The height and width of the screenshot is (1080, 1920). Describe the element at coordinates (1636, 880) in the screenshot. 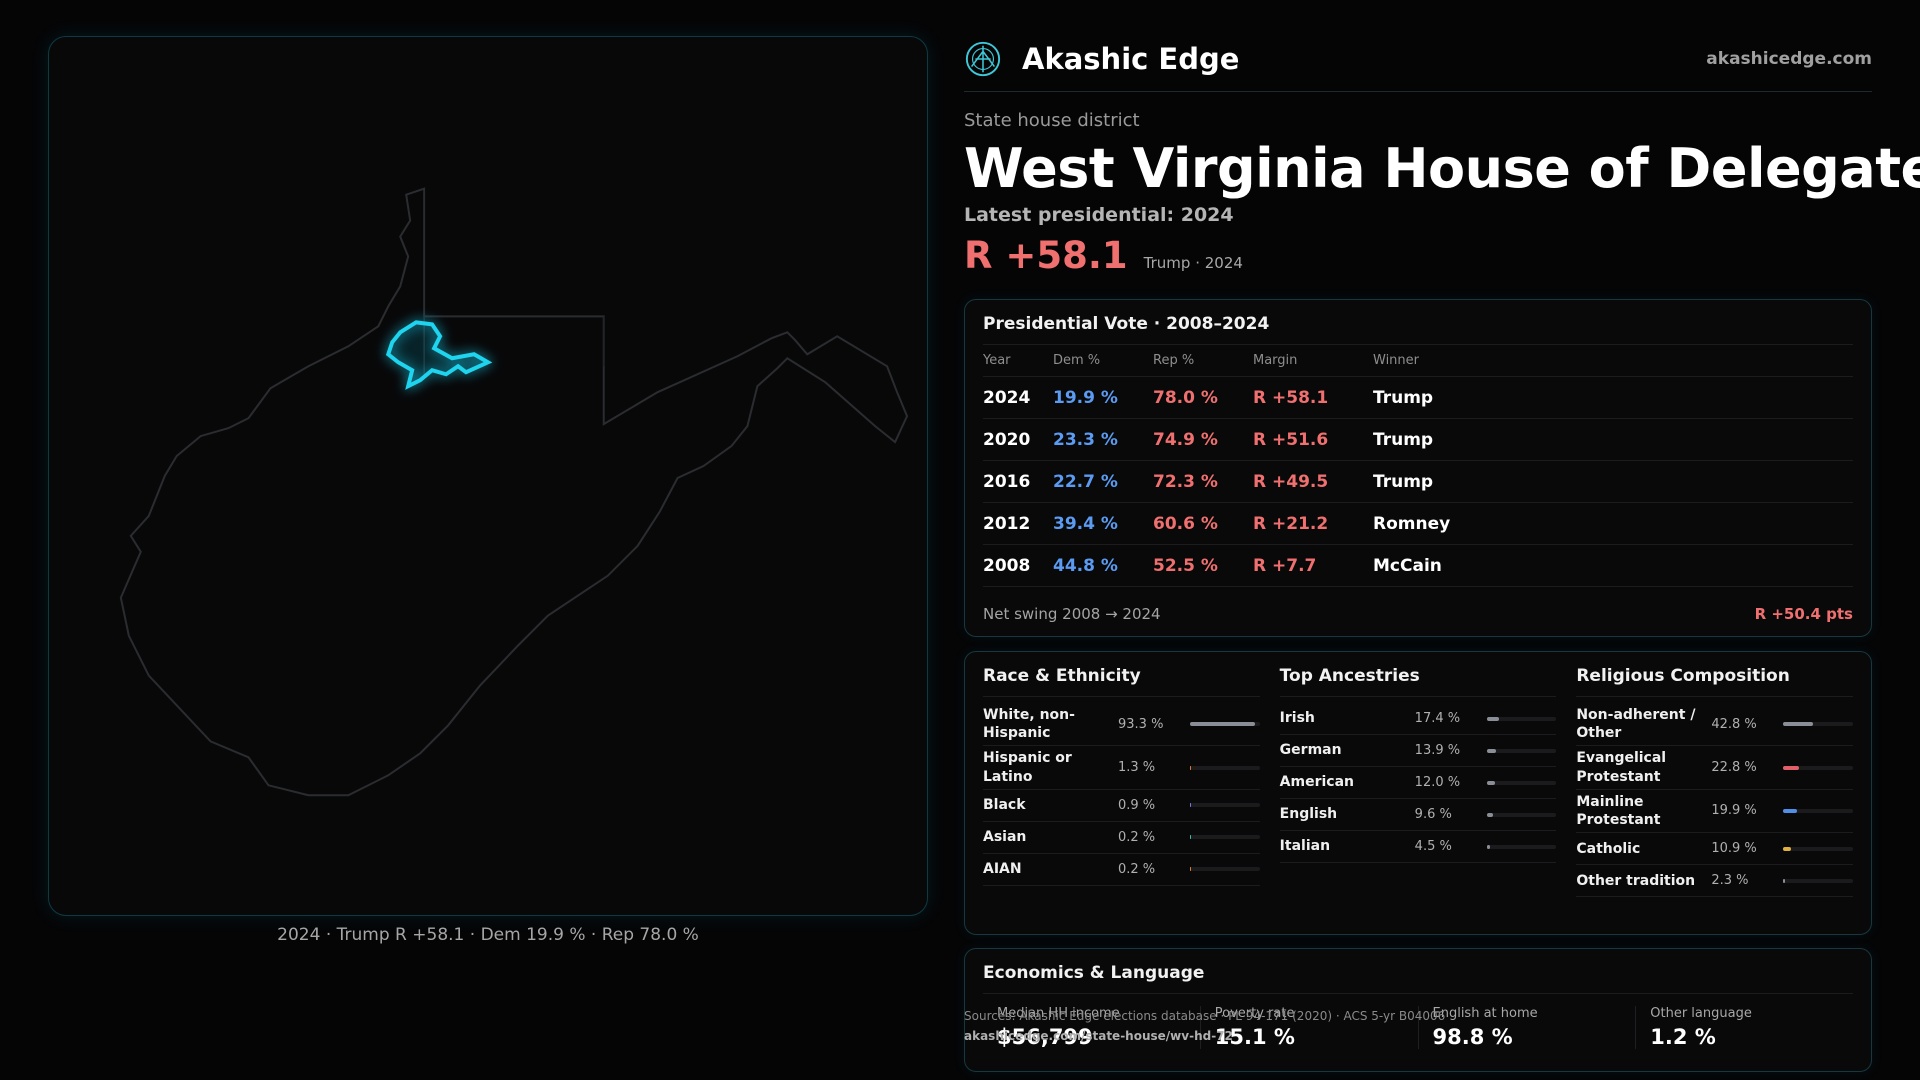

I see `item-label: Other tradition` at that location.